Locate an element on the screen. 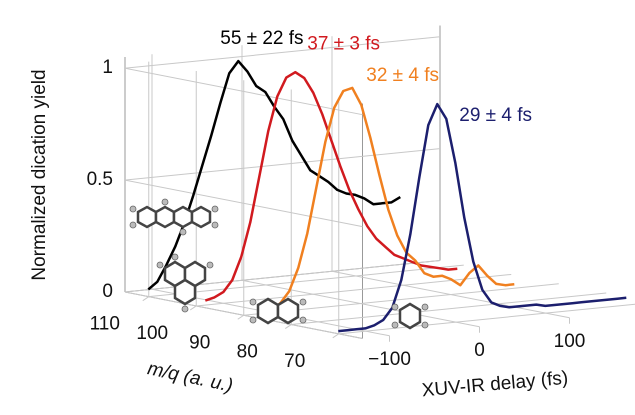  y-tick-label: 0.5 is located at coordinates (100, 179).